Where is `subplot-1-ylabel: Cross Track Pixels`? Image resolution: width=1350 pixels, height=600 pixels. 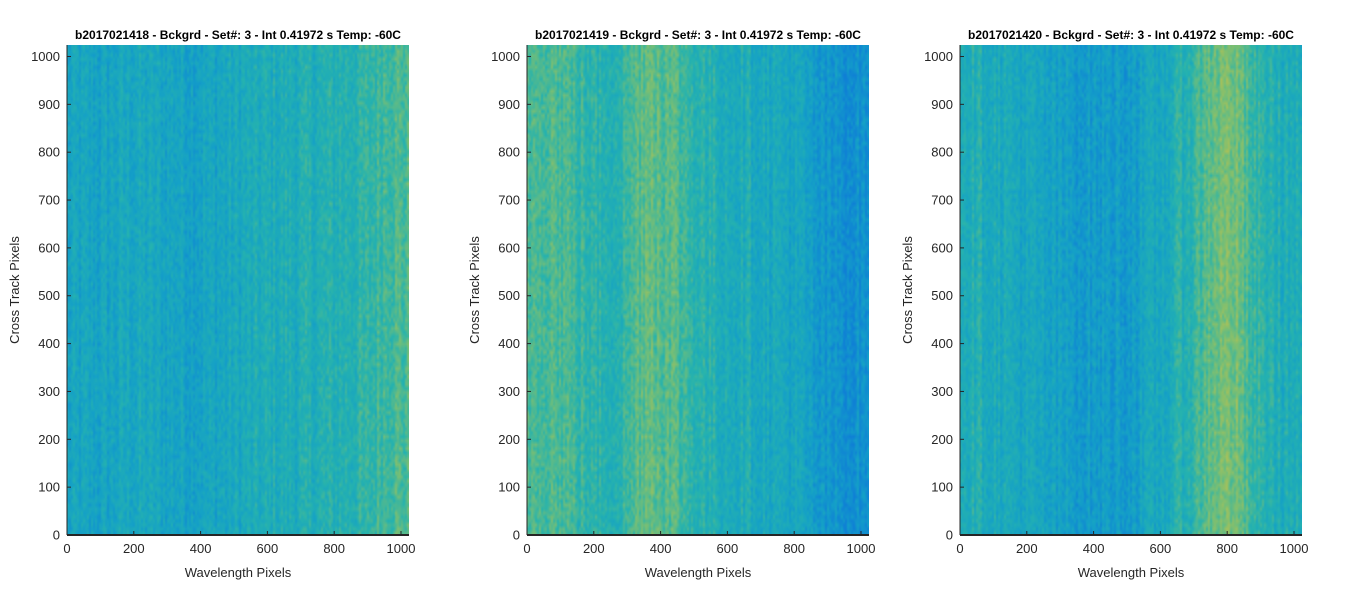
subplot-1-ylabel: Cross Track Pixels is located at coordinates (14, 290).